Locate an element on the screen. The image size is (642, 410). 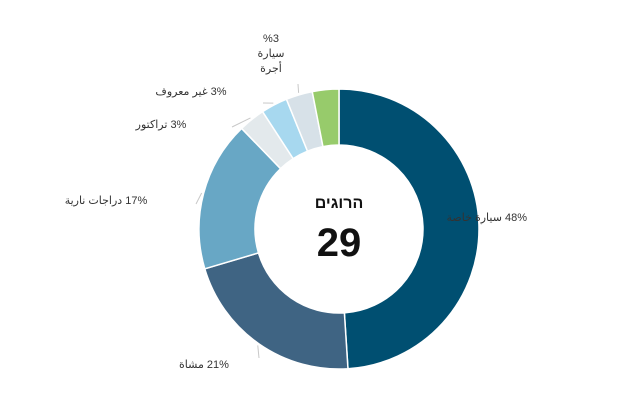
slice-label-5: %3 سيارة أجرة is located at coordinates (271, 54).